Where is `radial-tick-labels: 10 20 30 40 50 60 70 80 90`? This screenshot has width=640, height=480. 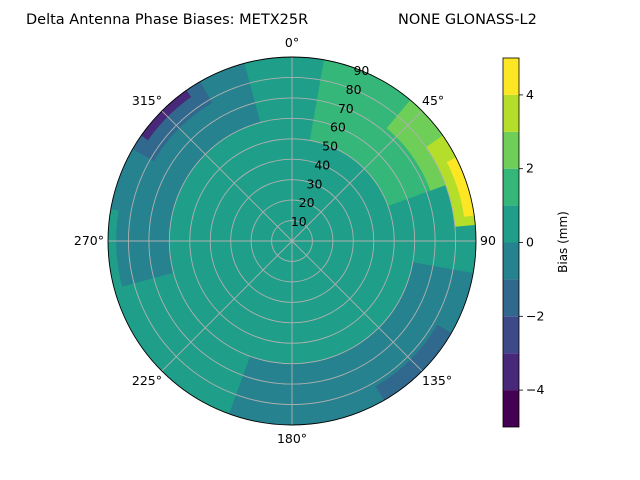 radial-tick-labels: 10 20 30 40 50 60 70 80 90 is located at coordinates (330, 146).